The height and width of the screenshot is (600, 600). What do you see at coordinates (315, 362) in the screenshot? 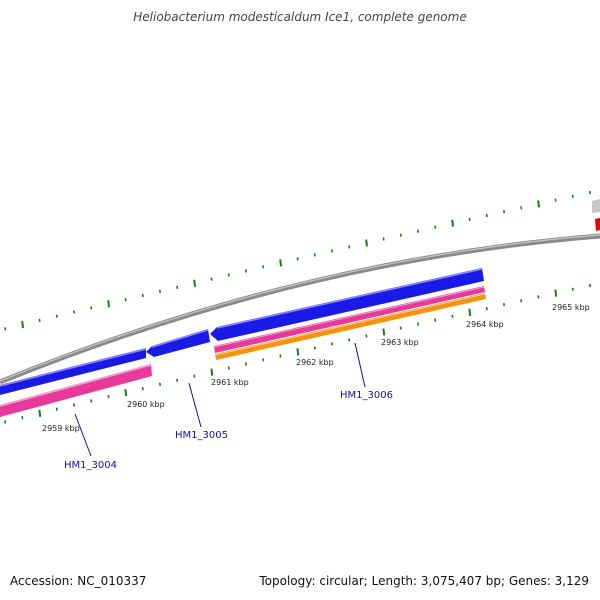
I see `scale-label-2962: 2962 kbp` at bounding box center [315, 362].